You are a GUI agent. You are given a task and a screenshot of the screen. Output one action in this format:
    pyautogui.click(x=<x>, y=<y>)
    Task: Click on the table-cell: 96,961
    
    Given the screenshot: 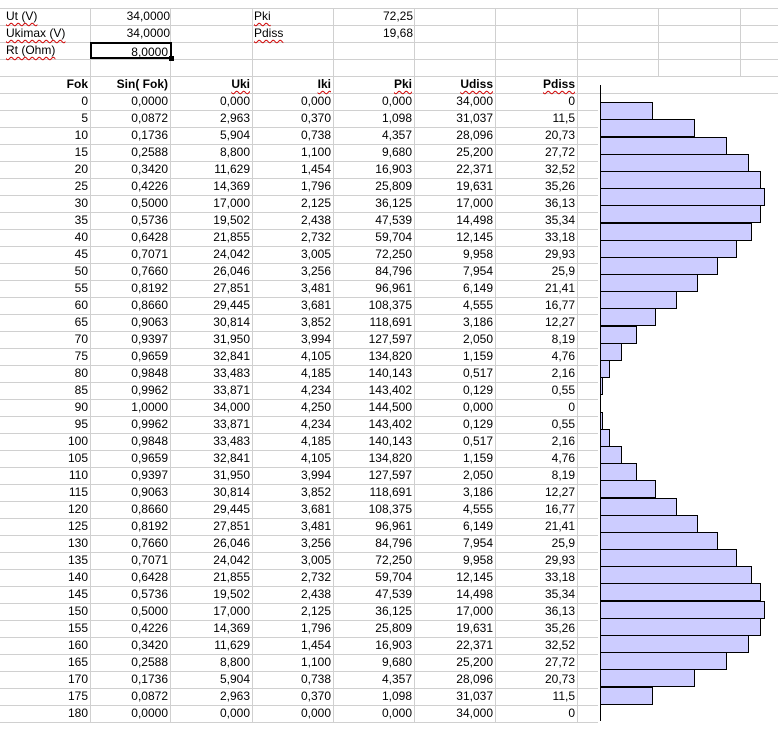 What is the action you would take?
    pyautogui.click(x=393, y=526)
    